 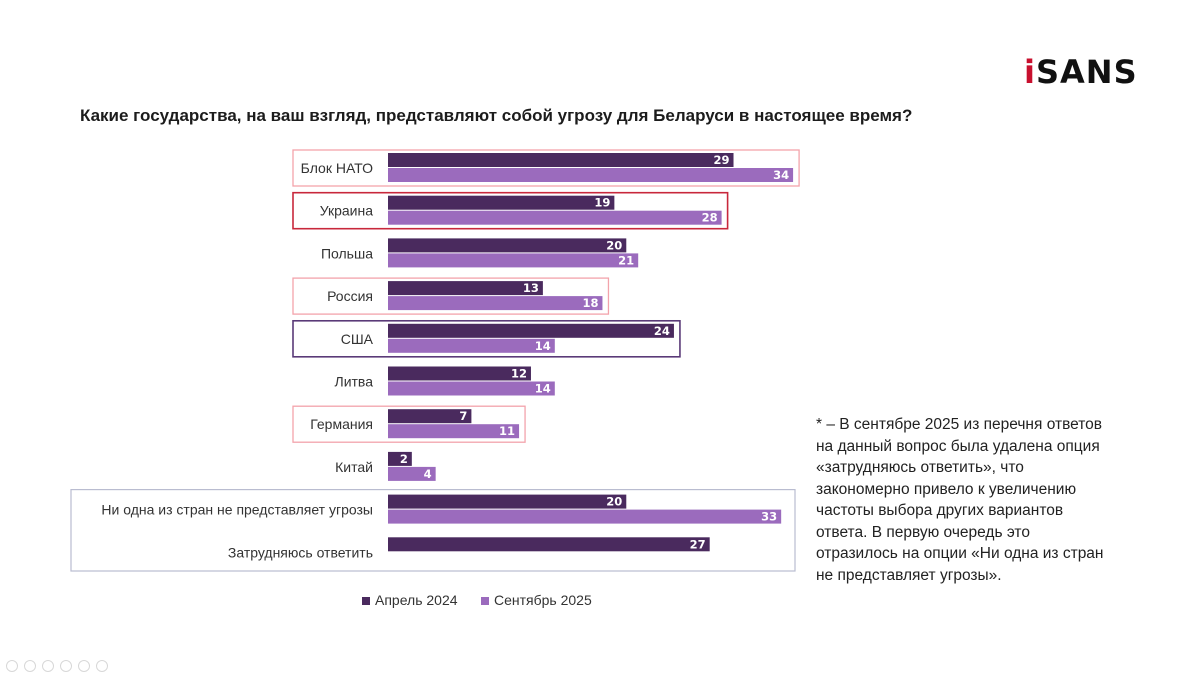 I want to click on data-label-september: 34, so click(x=781, y=175).